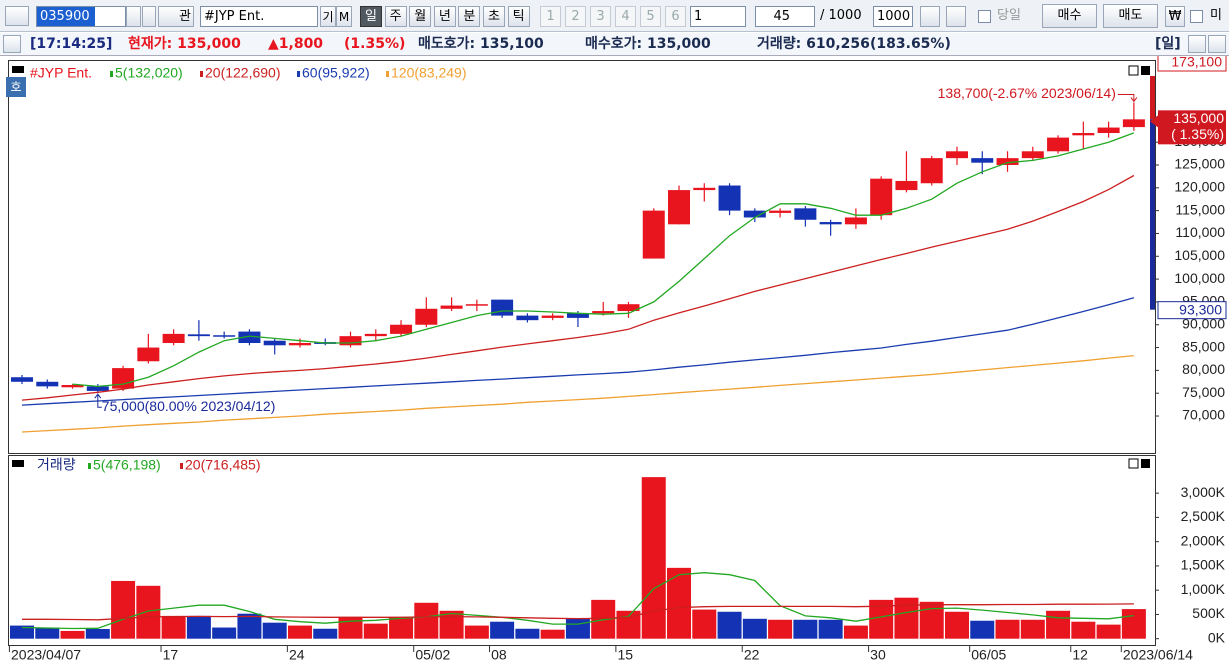 Image resolution: width=1229 pixels, height=665 pixels. I want to click on count-input: 45, so click(785, 16).